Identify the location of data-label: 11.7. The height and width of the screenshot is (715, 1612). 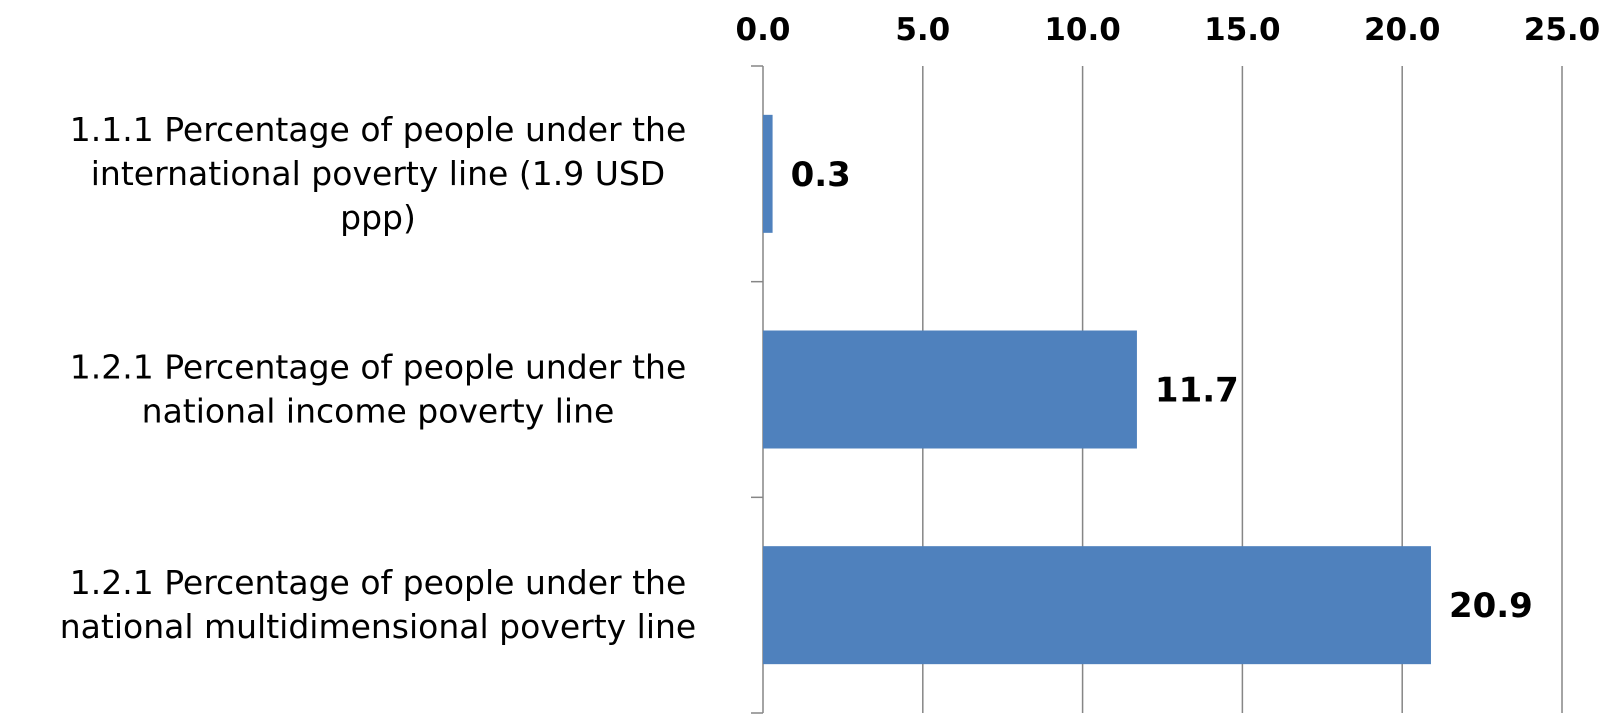
(1197, 391).